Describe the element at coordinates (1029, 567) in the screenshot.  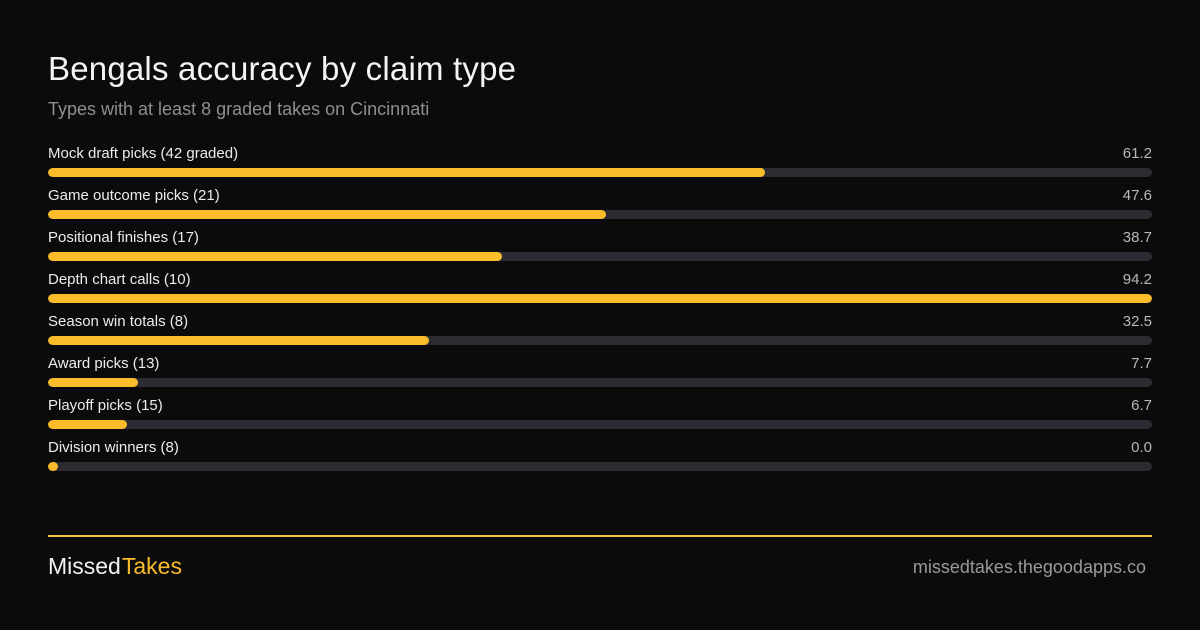
I see `site-url: missedtakes.thegoodapps.co` at that location.